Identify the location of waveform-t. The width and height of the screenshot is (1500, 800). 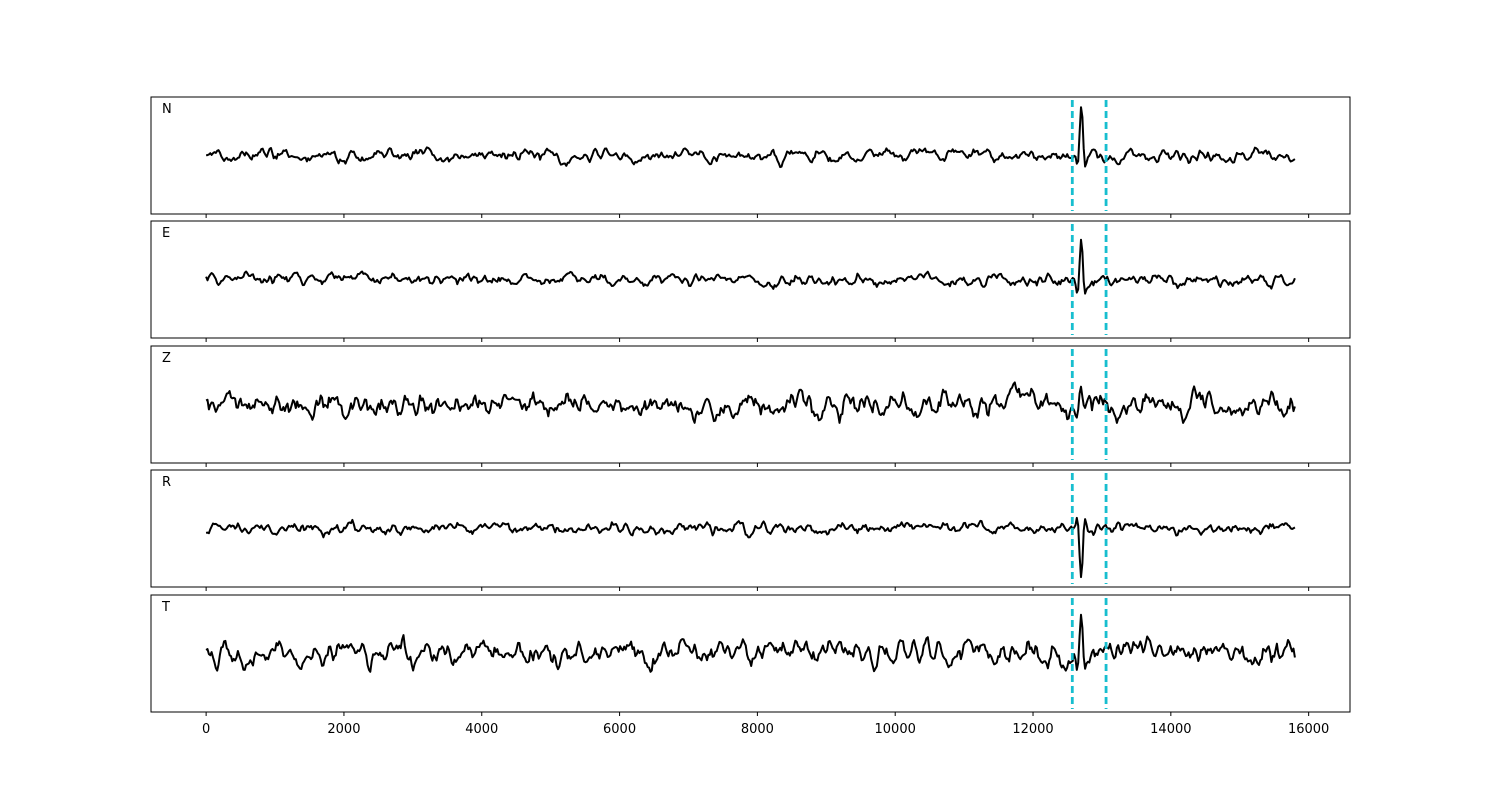
(750, 643).